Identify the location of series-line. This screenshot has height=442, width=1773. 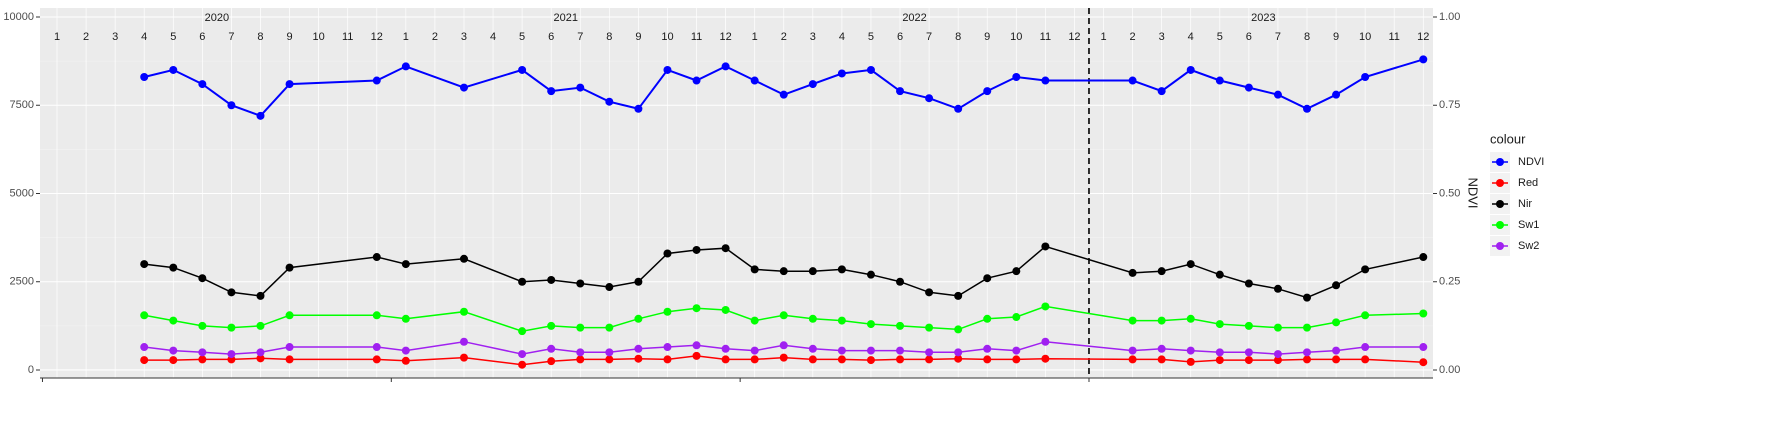
(784, 360).